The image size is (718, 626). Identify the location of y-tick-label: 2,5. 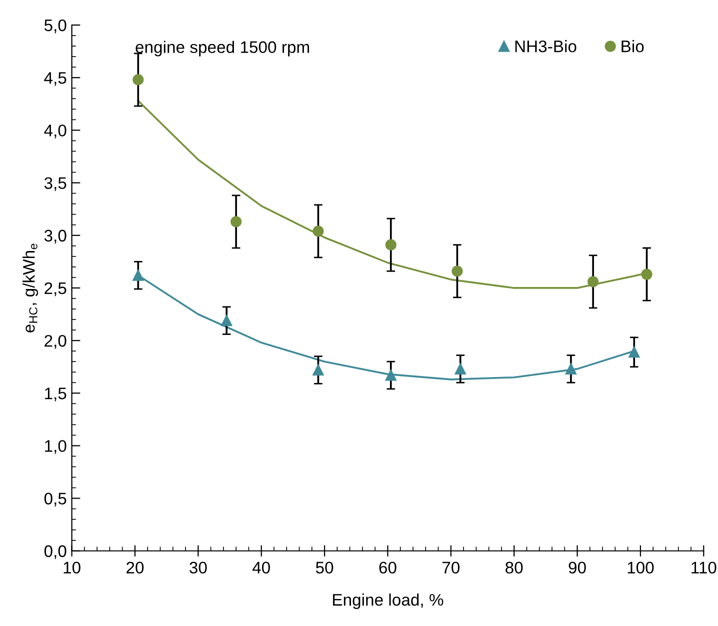
(55, 289).